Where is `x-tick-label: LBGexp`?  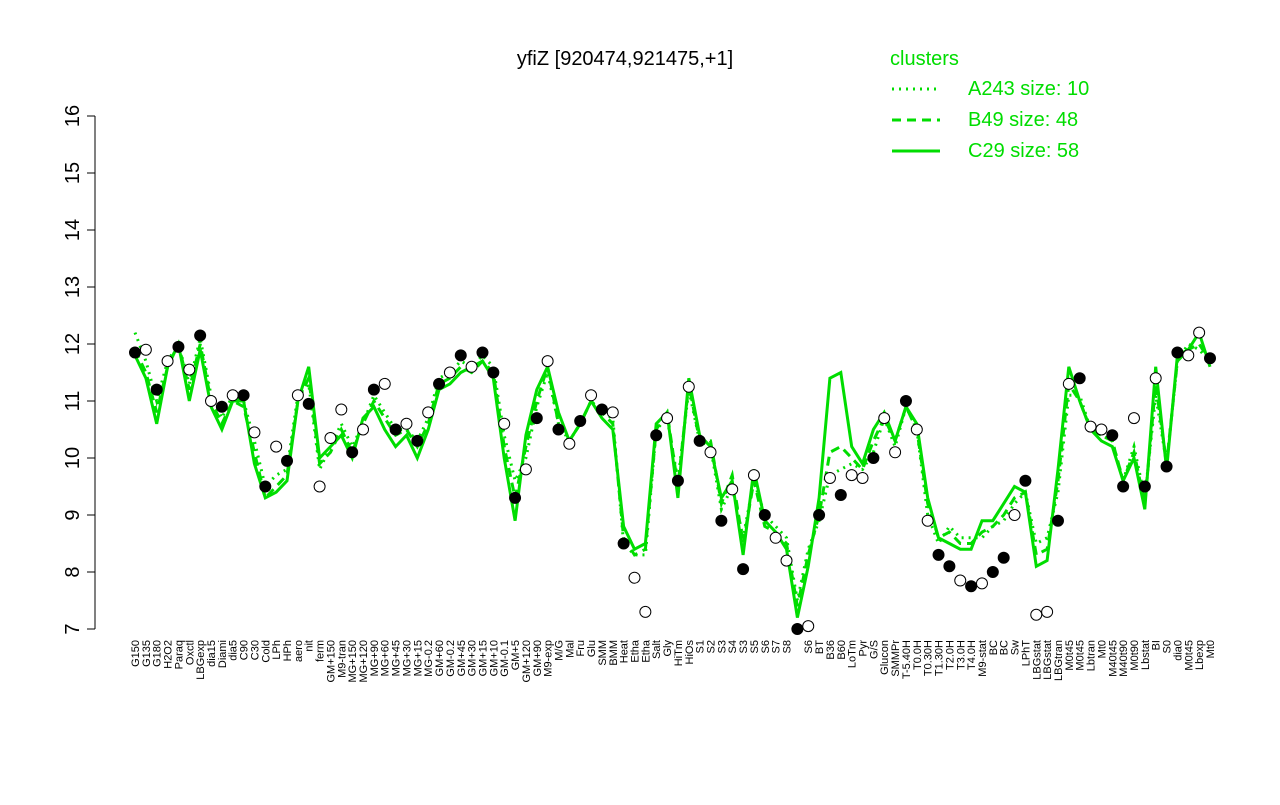
x-tick-label: LBGexp is located at coordinates (201, 660).